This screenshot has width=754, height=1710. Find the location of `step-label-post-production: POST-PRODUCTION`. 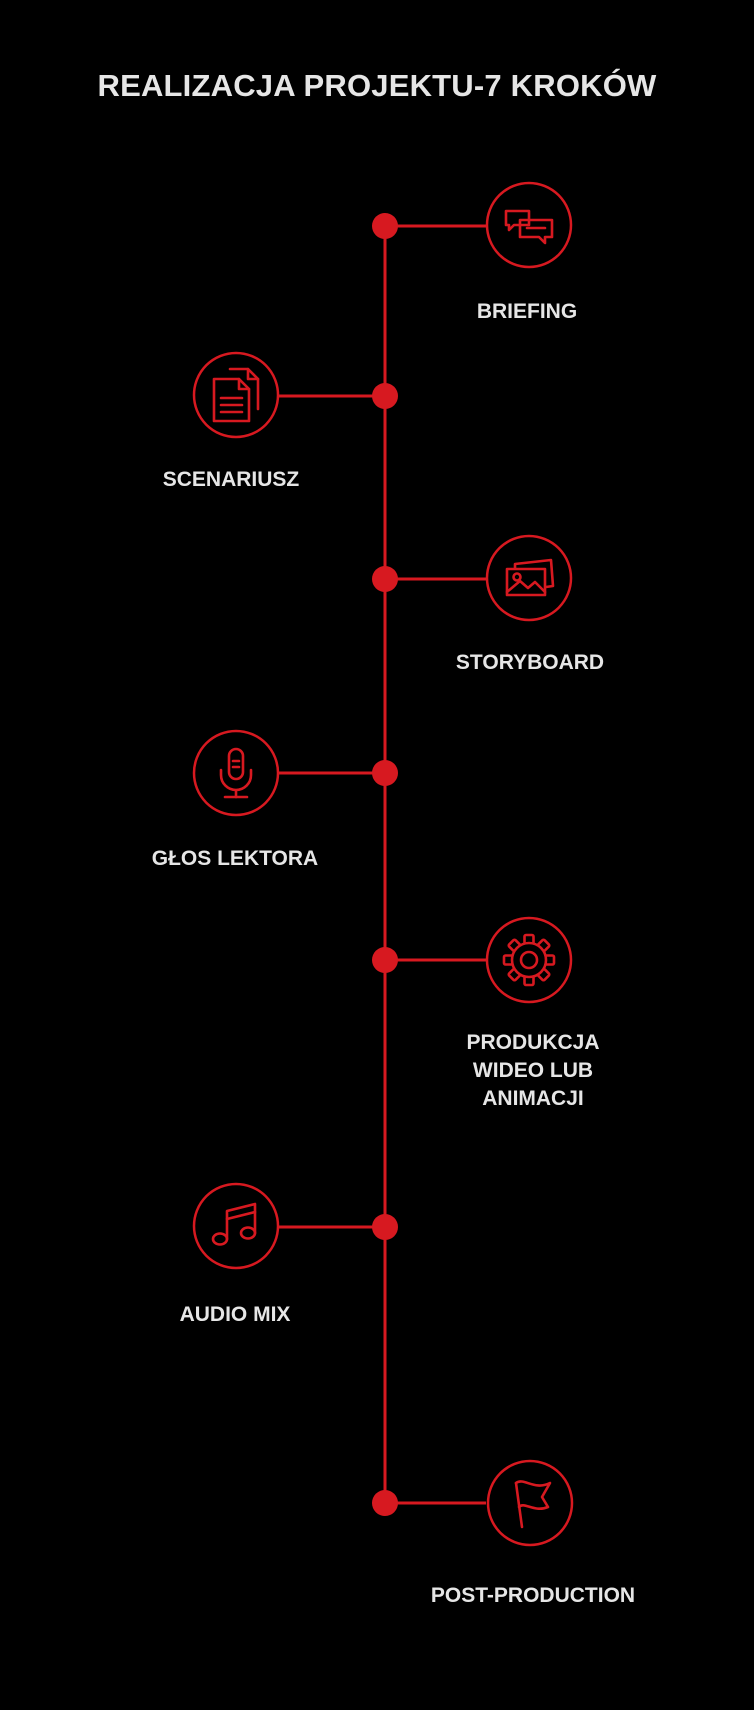

step-label-post-production: POST-PRODUCTION is located at coordinates (533, 1595).